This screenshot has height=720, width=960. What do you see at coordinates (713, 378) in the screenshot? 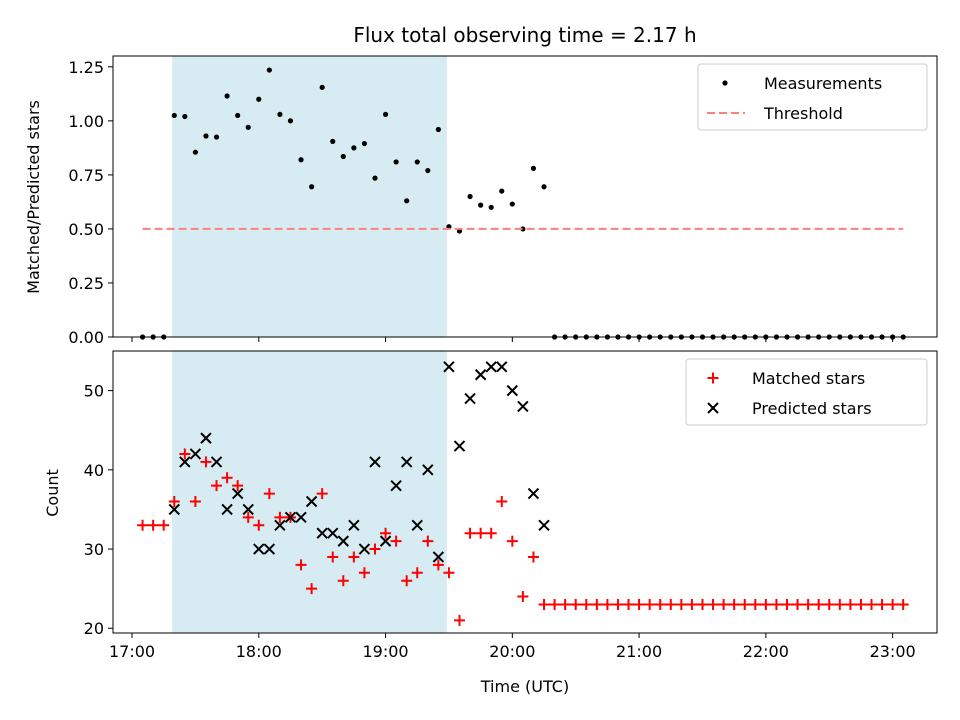
I see `legend-marker-matched` at bounding box center [713, 378].